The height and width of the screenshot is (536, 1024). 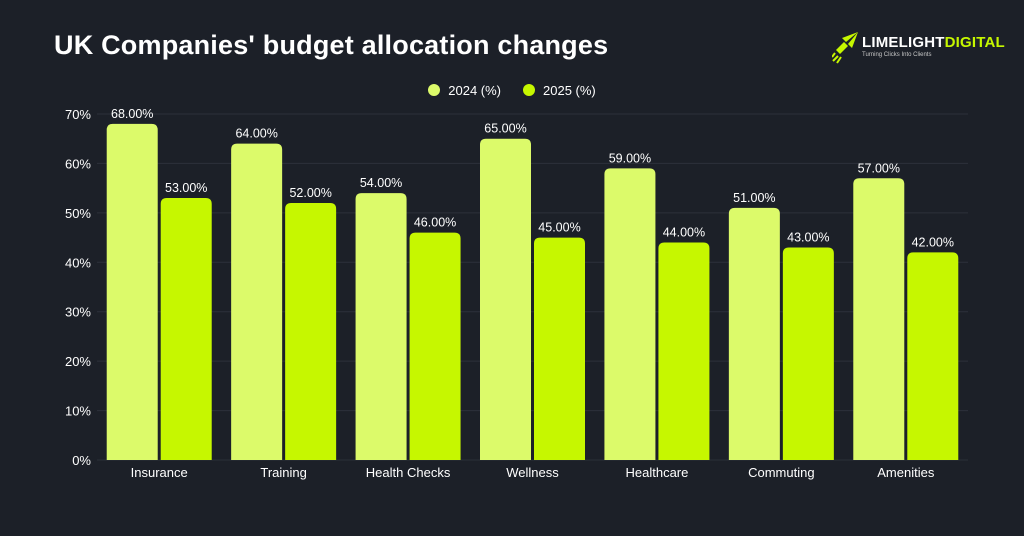 What do you see at coordinates (974, 42) in the screenshot?
I see `brand-name-part2: DIGITAL` at bounding box center [974, 42].